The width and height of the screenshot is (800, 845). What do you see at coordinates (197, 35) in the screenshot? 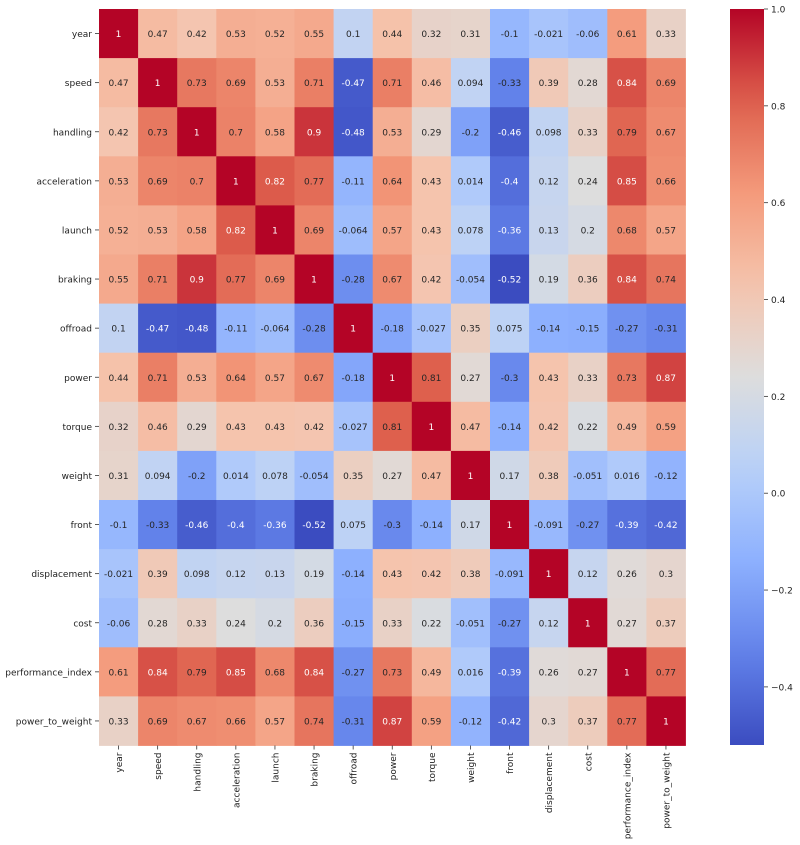
I see `cell-value-year-handling: 0.42` at bounding box center [197, 35].